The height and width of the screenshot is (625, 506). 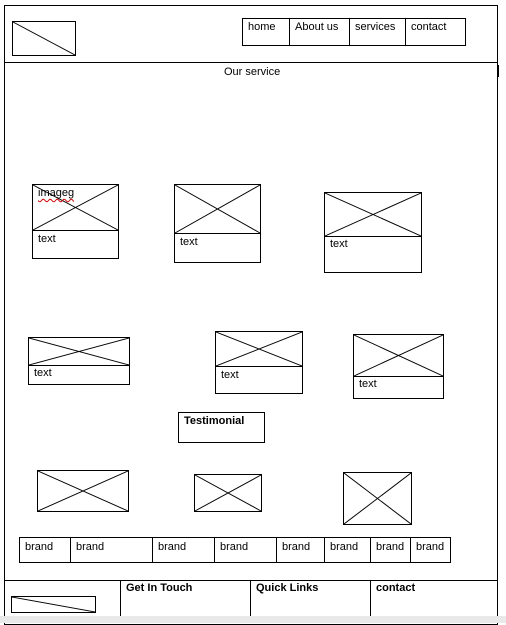 What do you see at coordinates (266, 32) in the screenshot?
I see `nav-home: home` at bounding box center [266, 32].